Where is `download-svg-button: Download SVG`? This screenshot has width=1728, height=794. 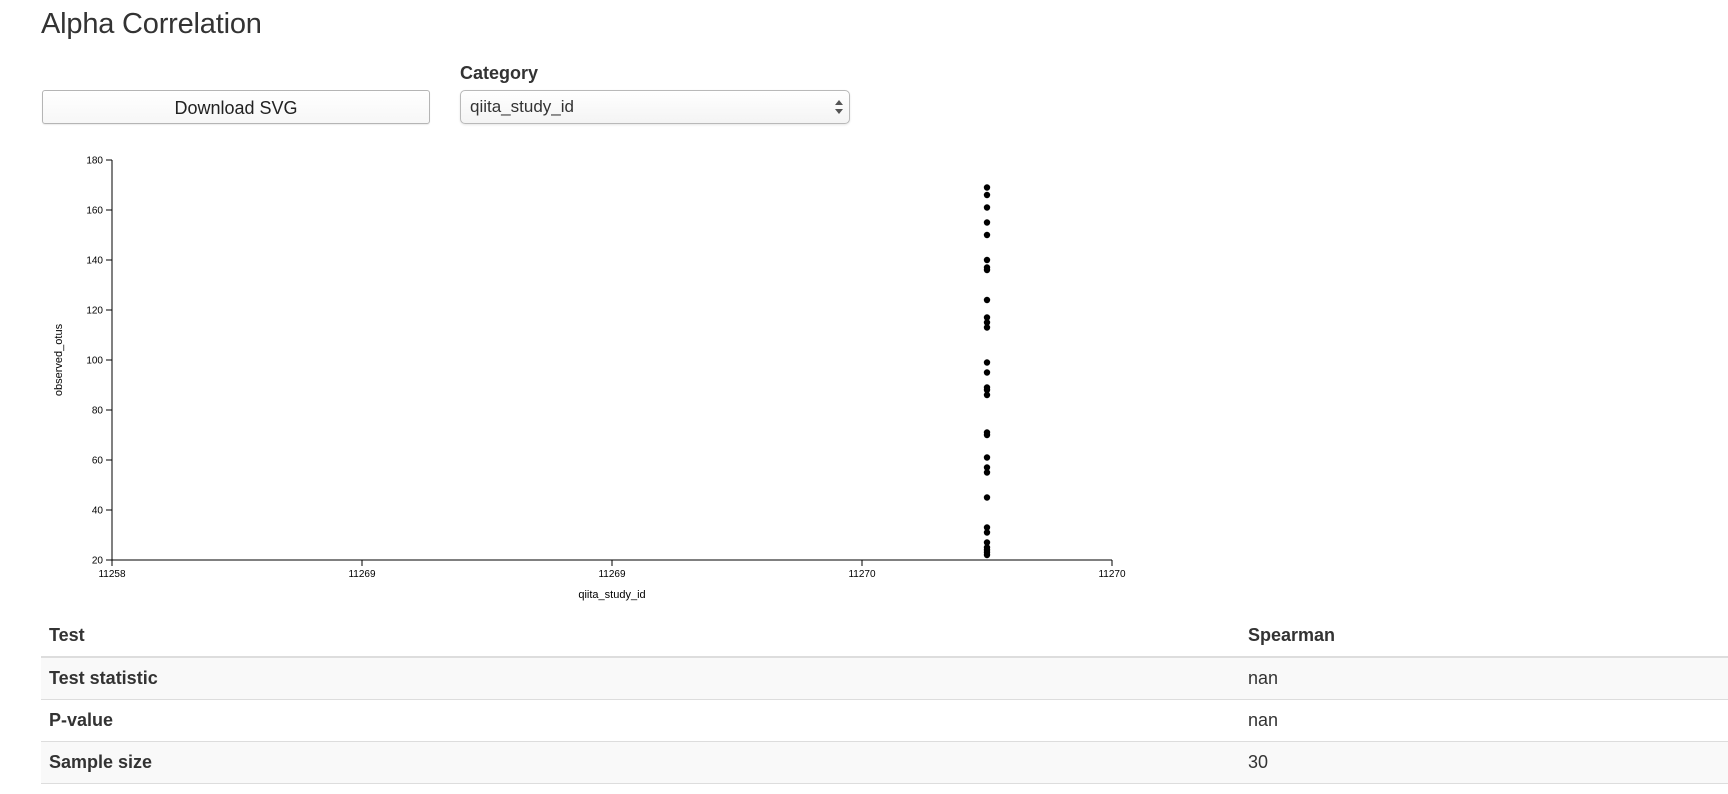
download-svg-button: Download SVG is located at coordinates (236, 107).